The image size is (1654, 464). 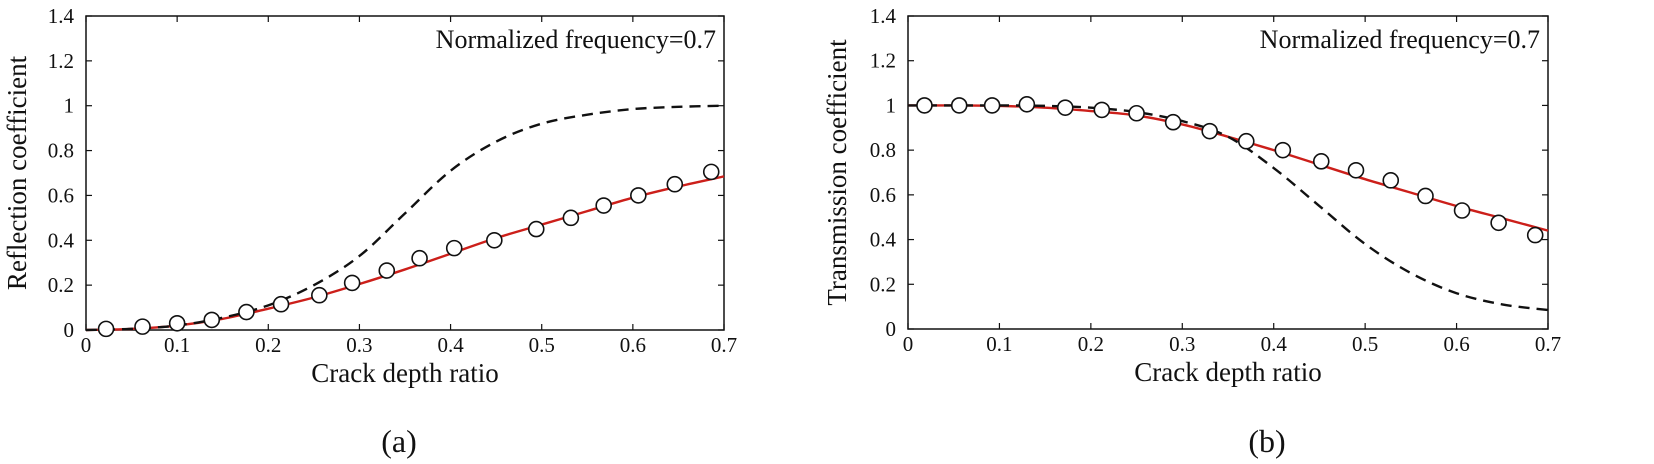 What do you see at coordinates (17, 172) in the screenshot?
I see `y-axis-title: Reflection coefficient` at bounding box center [17, 172].